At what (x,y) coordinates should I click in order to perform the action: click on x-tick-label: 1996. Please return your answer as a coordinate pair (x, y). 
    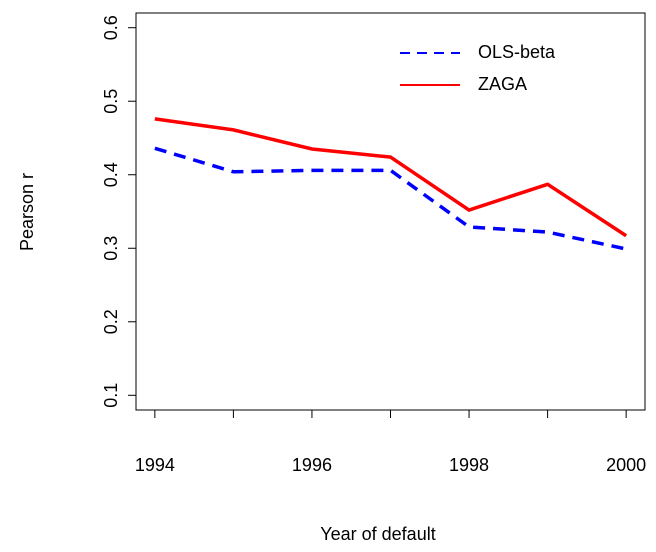
    Looking at the image, I should click on (312, 465).